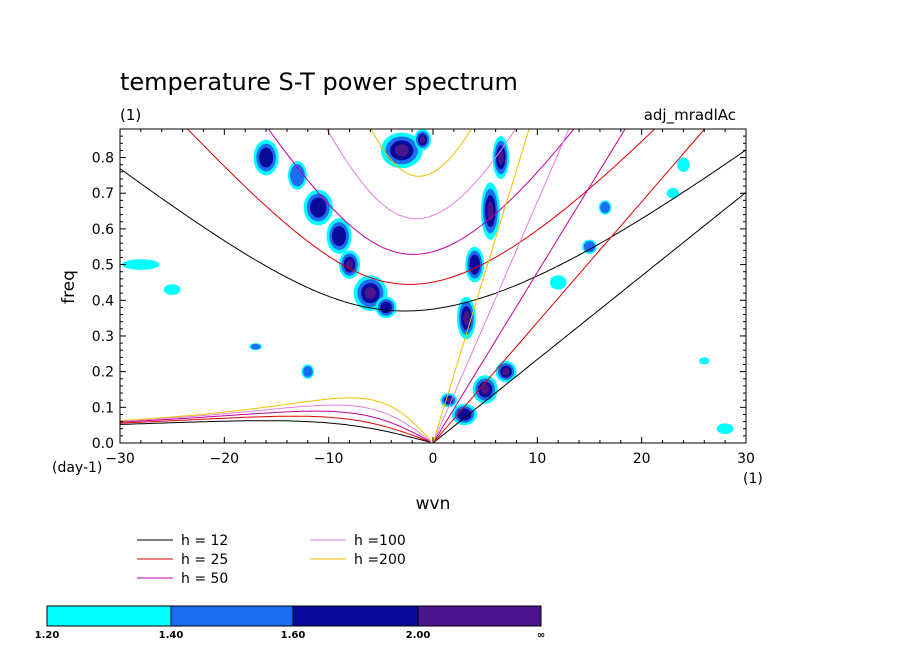 This screenshot has width=904, height=654. What do you see at coordinates (47, 635) in the screenshot?
I see `colorbar-label-0: 1.20` at bounding box center [47, 635].